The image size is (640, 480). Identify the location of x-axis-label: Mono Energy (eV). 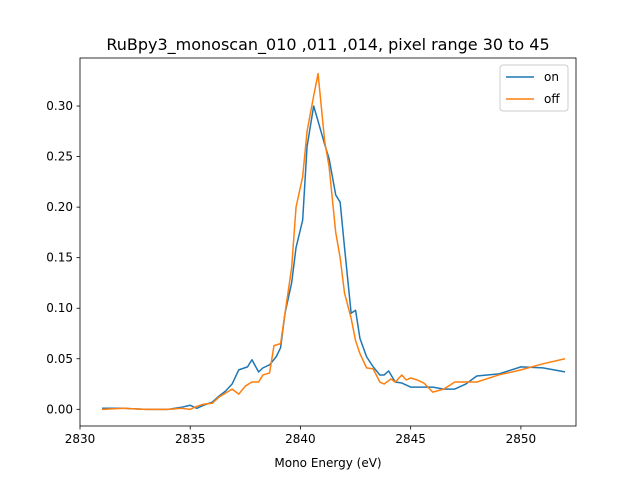
(327, 463).